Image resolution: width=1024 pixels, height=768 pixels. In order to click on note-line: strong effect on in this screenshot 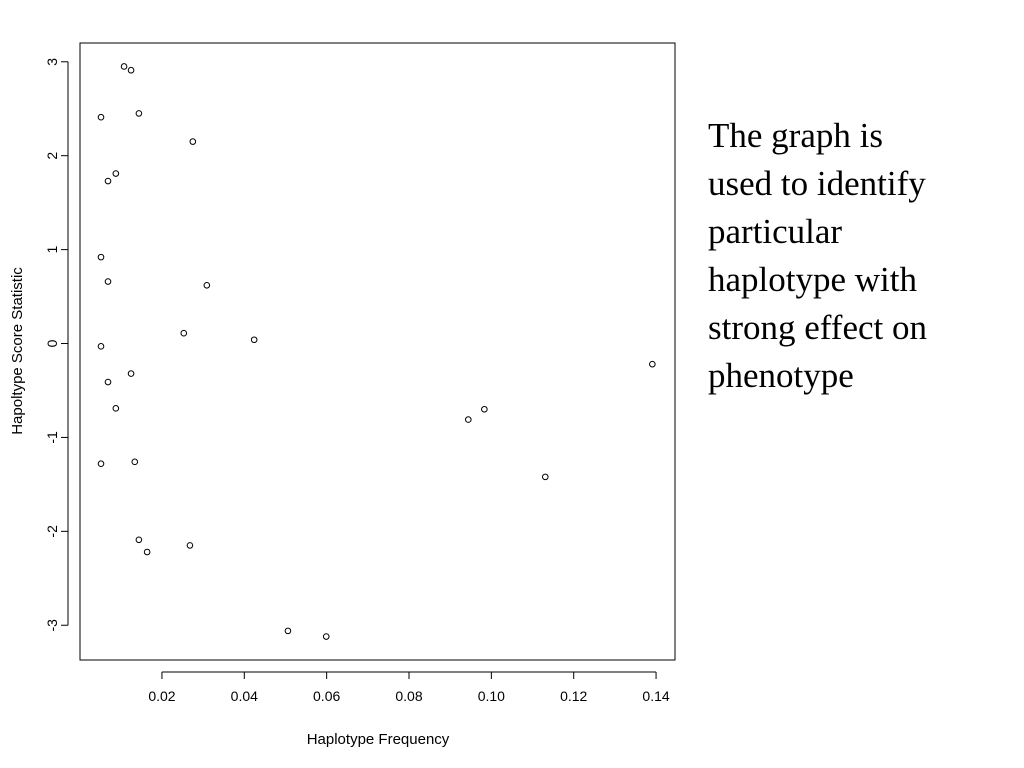, I will do `click(818, 327)`.